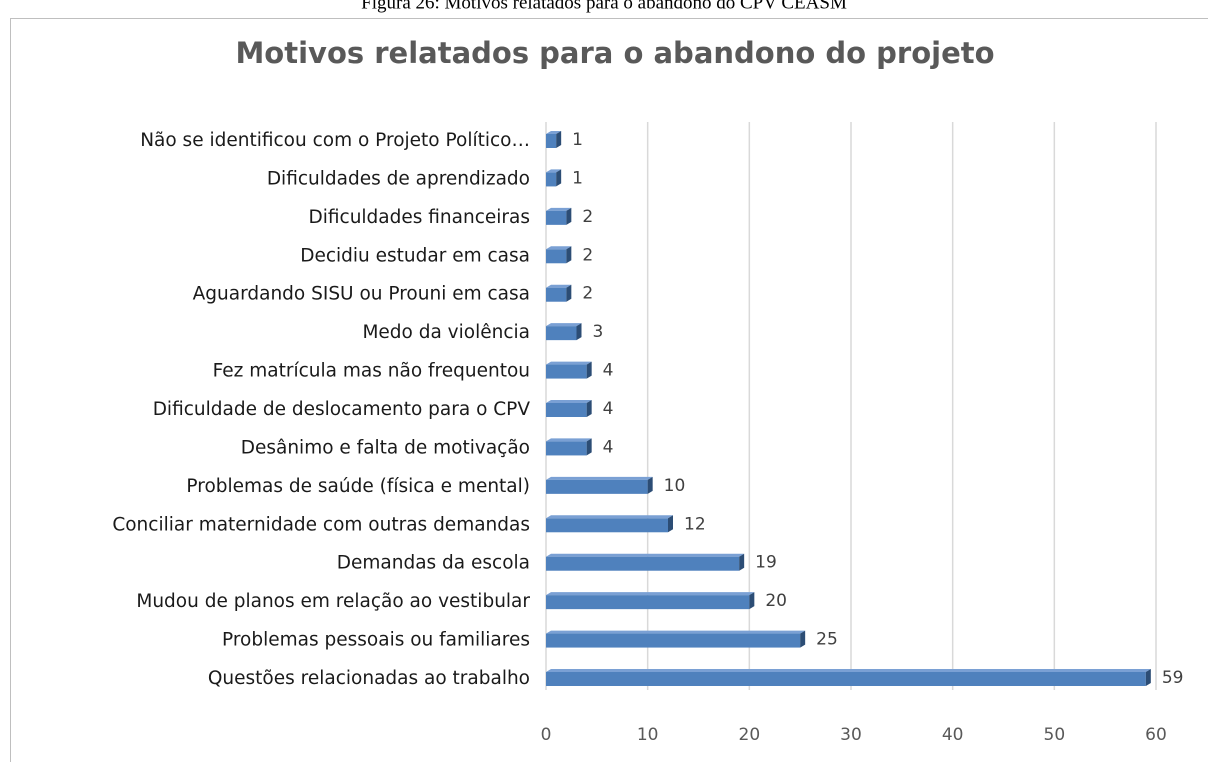 The height and width of the screenshot is (762, 1208). Describe the element at coordinates (1173, 678) in the screenshot. I see `value-label: 59` at that location.